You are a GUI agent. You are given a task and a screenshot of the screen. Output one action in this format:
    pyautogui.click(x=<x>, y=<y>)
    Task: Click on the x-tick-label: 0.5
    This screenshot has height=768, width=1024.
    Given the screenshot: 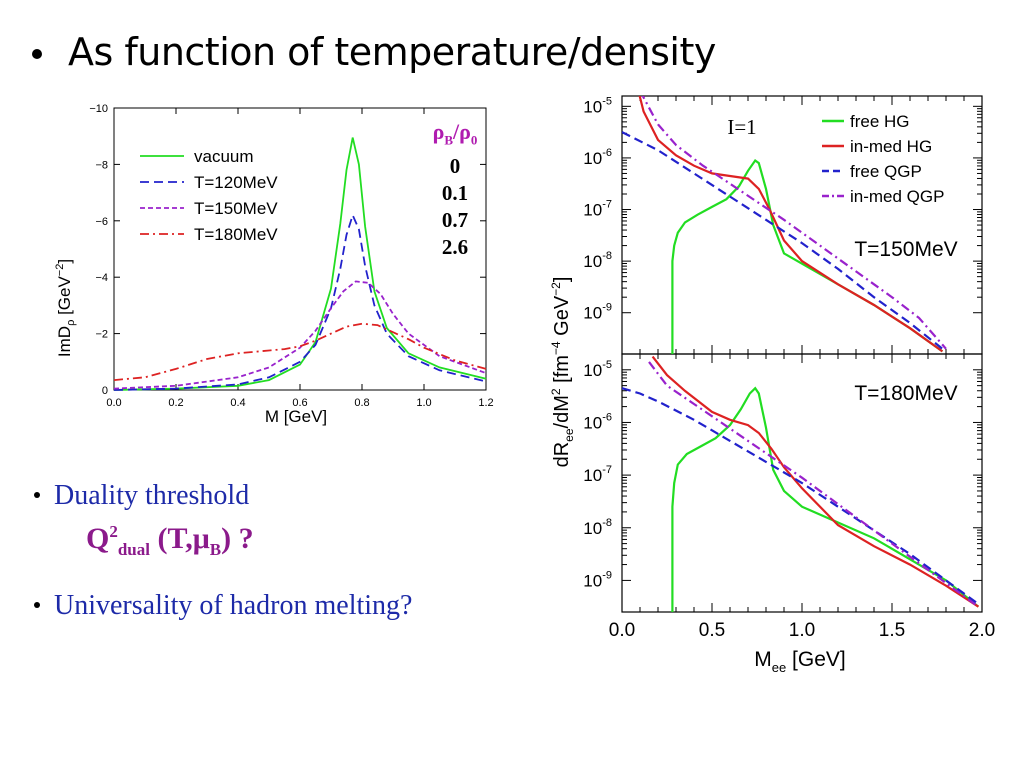 What is the action you would take?
    pyautogui.click(x=712, y=630)
    